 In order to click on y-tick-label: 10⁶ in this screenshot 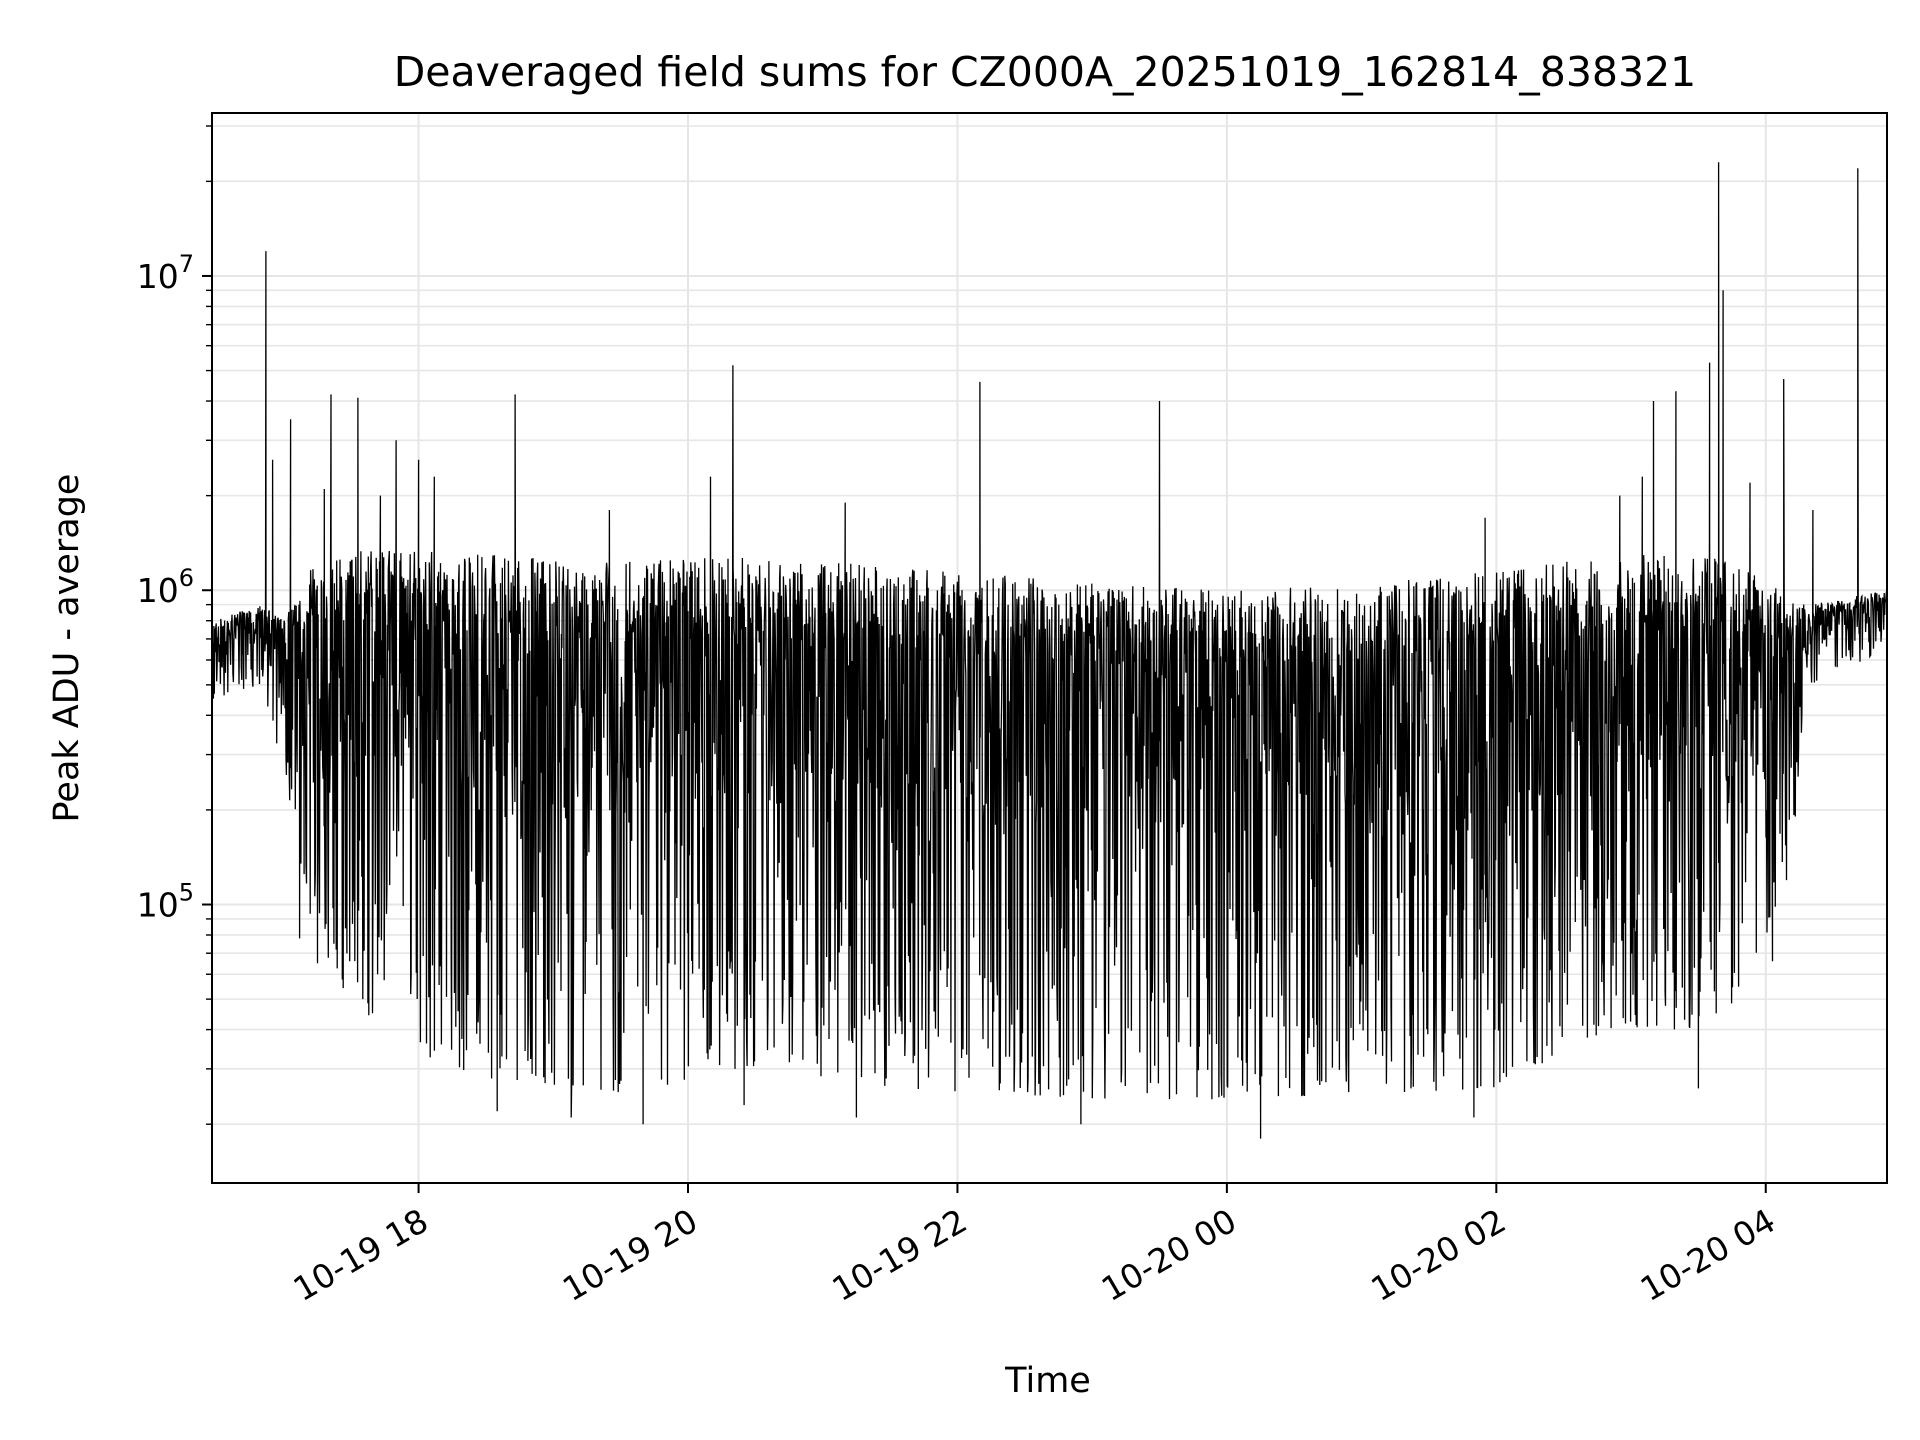, I will do `click(165, 587)`.